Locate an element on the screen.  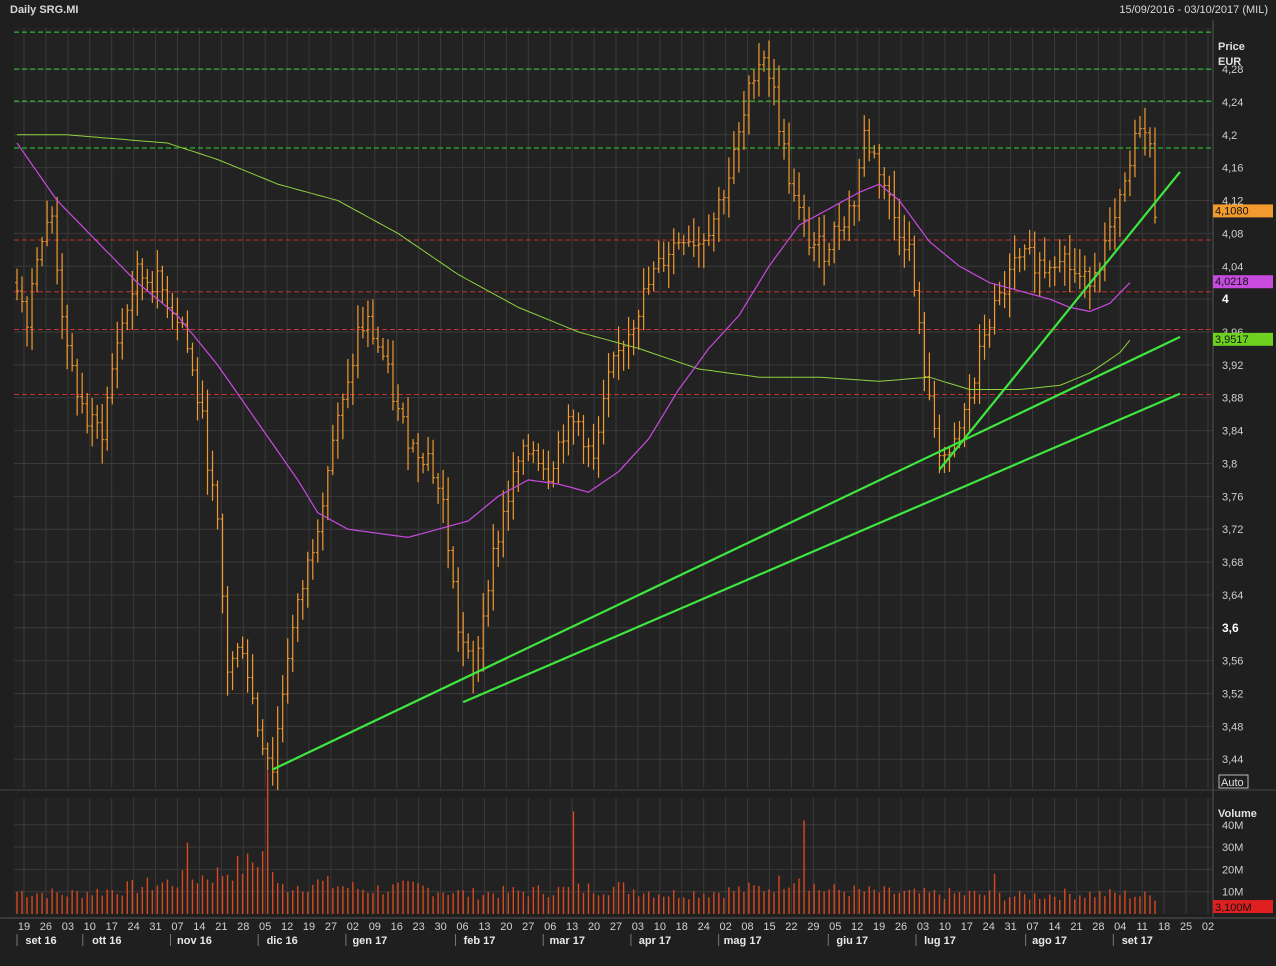
volume-tick-label: 30M is located at coordinates (1232, 848).